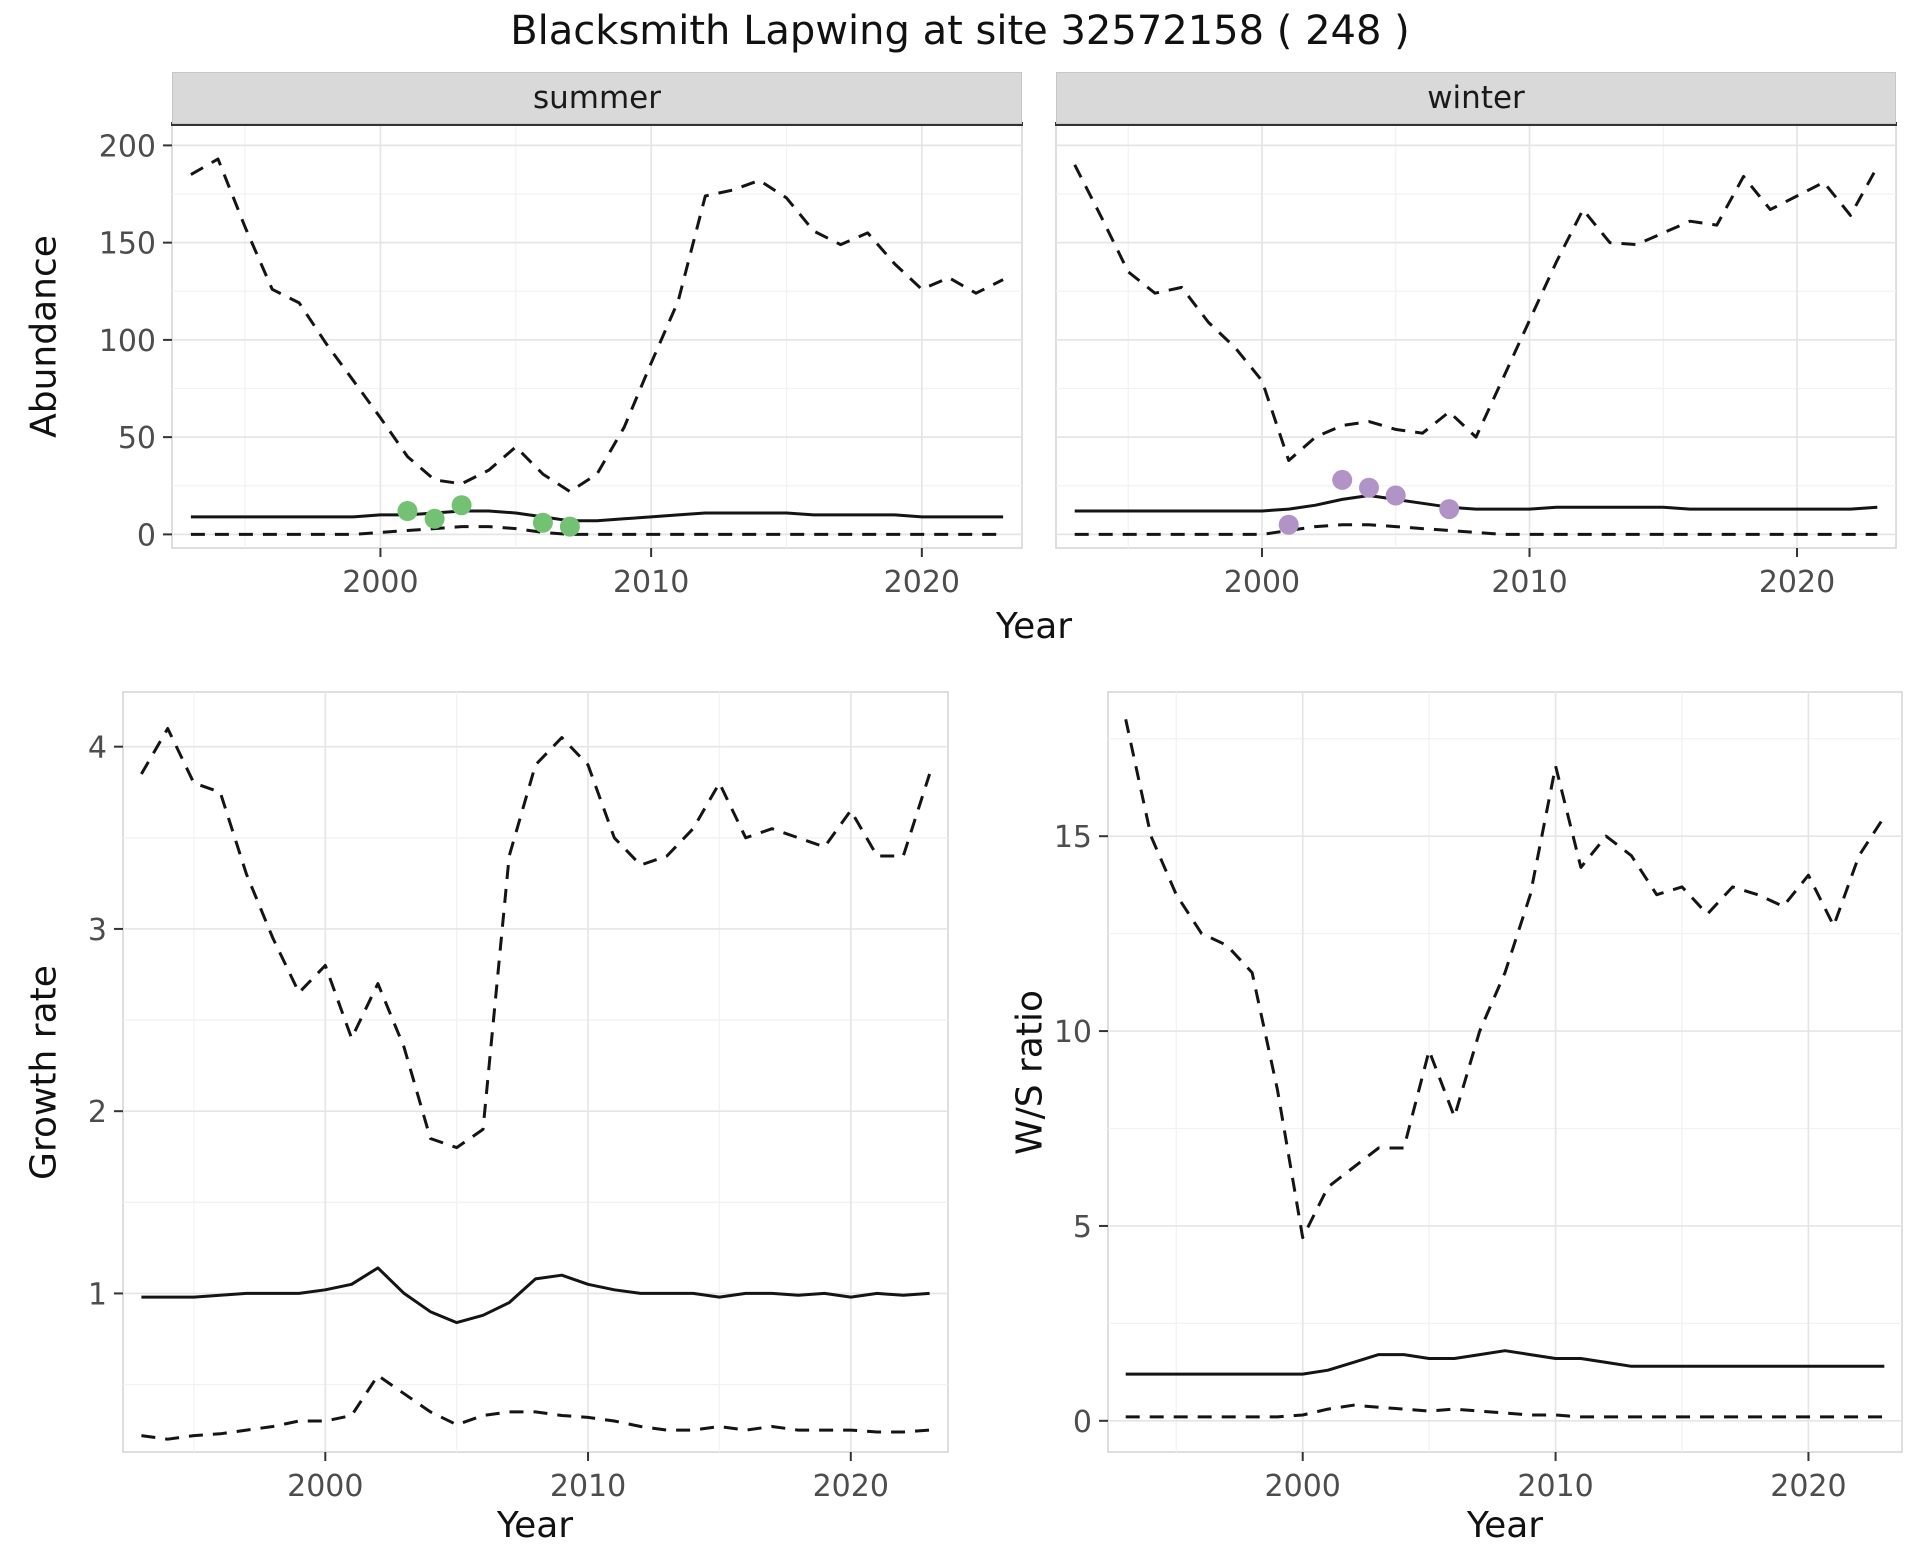 This screenshot has width=1920, height=1560. Describe the element at coordinates (127, 146) in the screenshot. I see `y-tick-label: 200` at that location.